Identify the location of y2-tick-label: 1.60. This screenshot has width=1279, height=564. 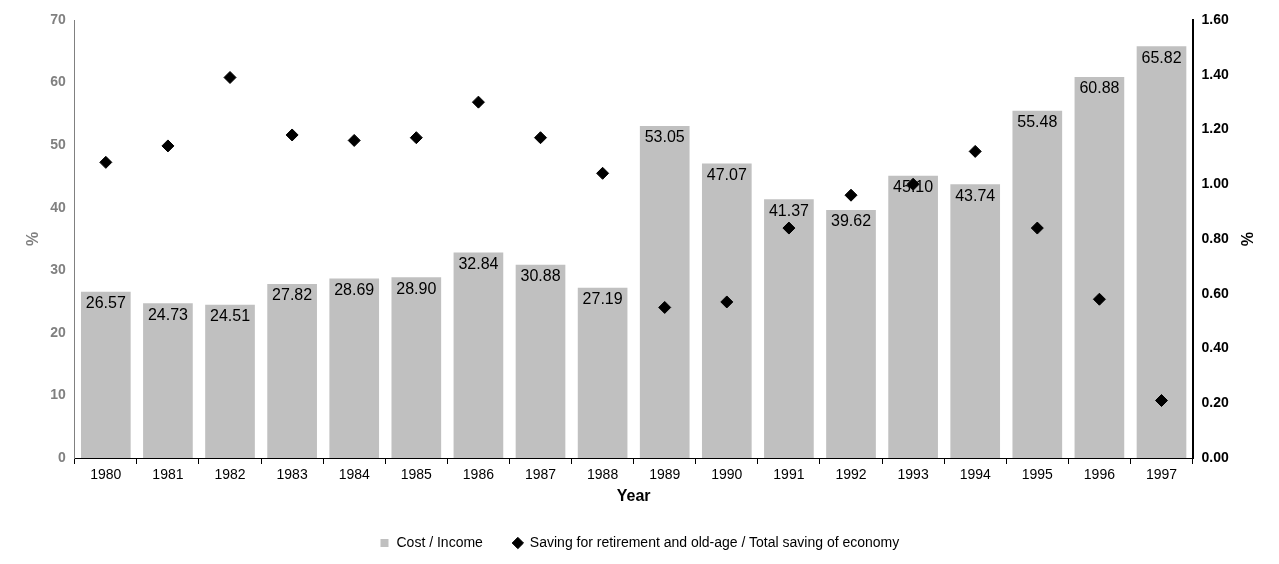
(1215, 18).